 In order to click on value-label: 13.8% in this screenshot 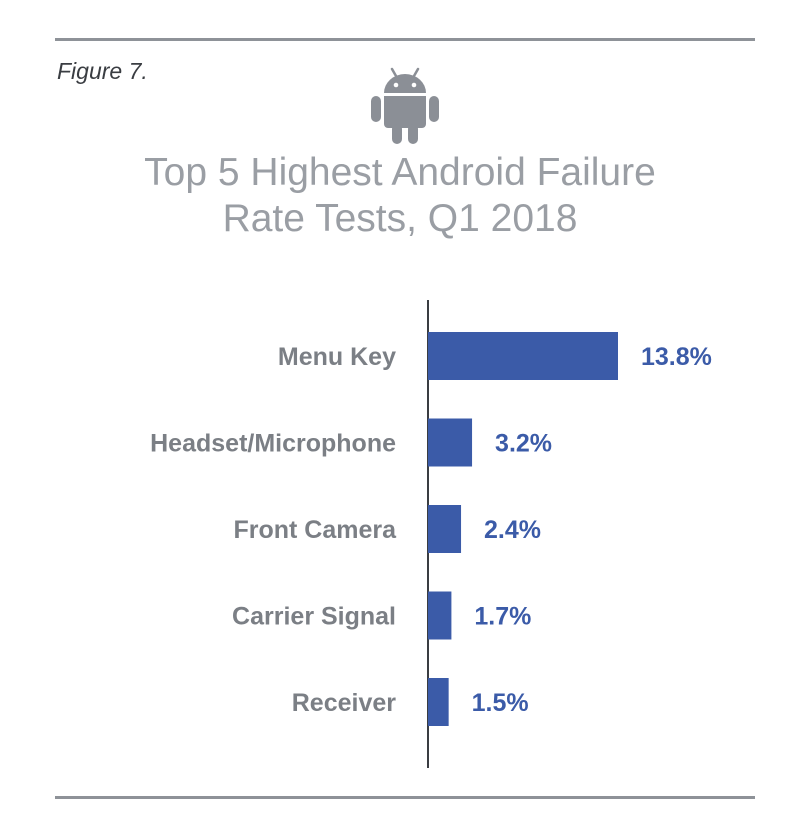, I will do `click(676, 357)`.